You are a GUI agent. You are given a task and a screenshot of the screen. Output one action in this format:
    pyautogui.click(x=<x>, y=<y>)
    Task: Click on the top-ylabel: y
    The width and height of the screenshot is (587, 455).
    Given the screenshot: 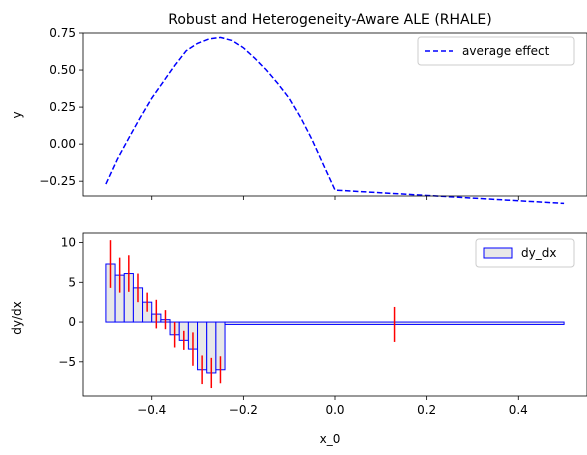 What is the action you would take?
    pyautogui.click(x=17, y=114)
    